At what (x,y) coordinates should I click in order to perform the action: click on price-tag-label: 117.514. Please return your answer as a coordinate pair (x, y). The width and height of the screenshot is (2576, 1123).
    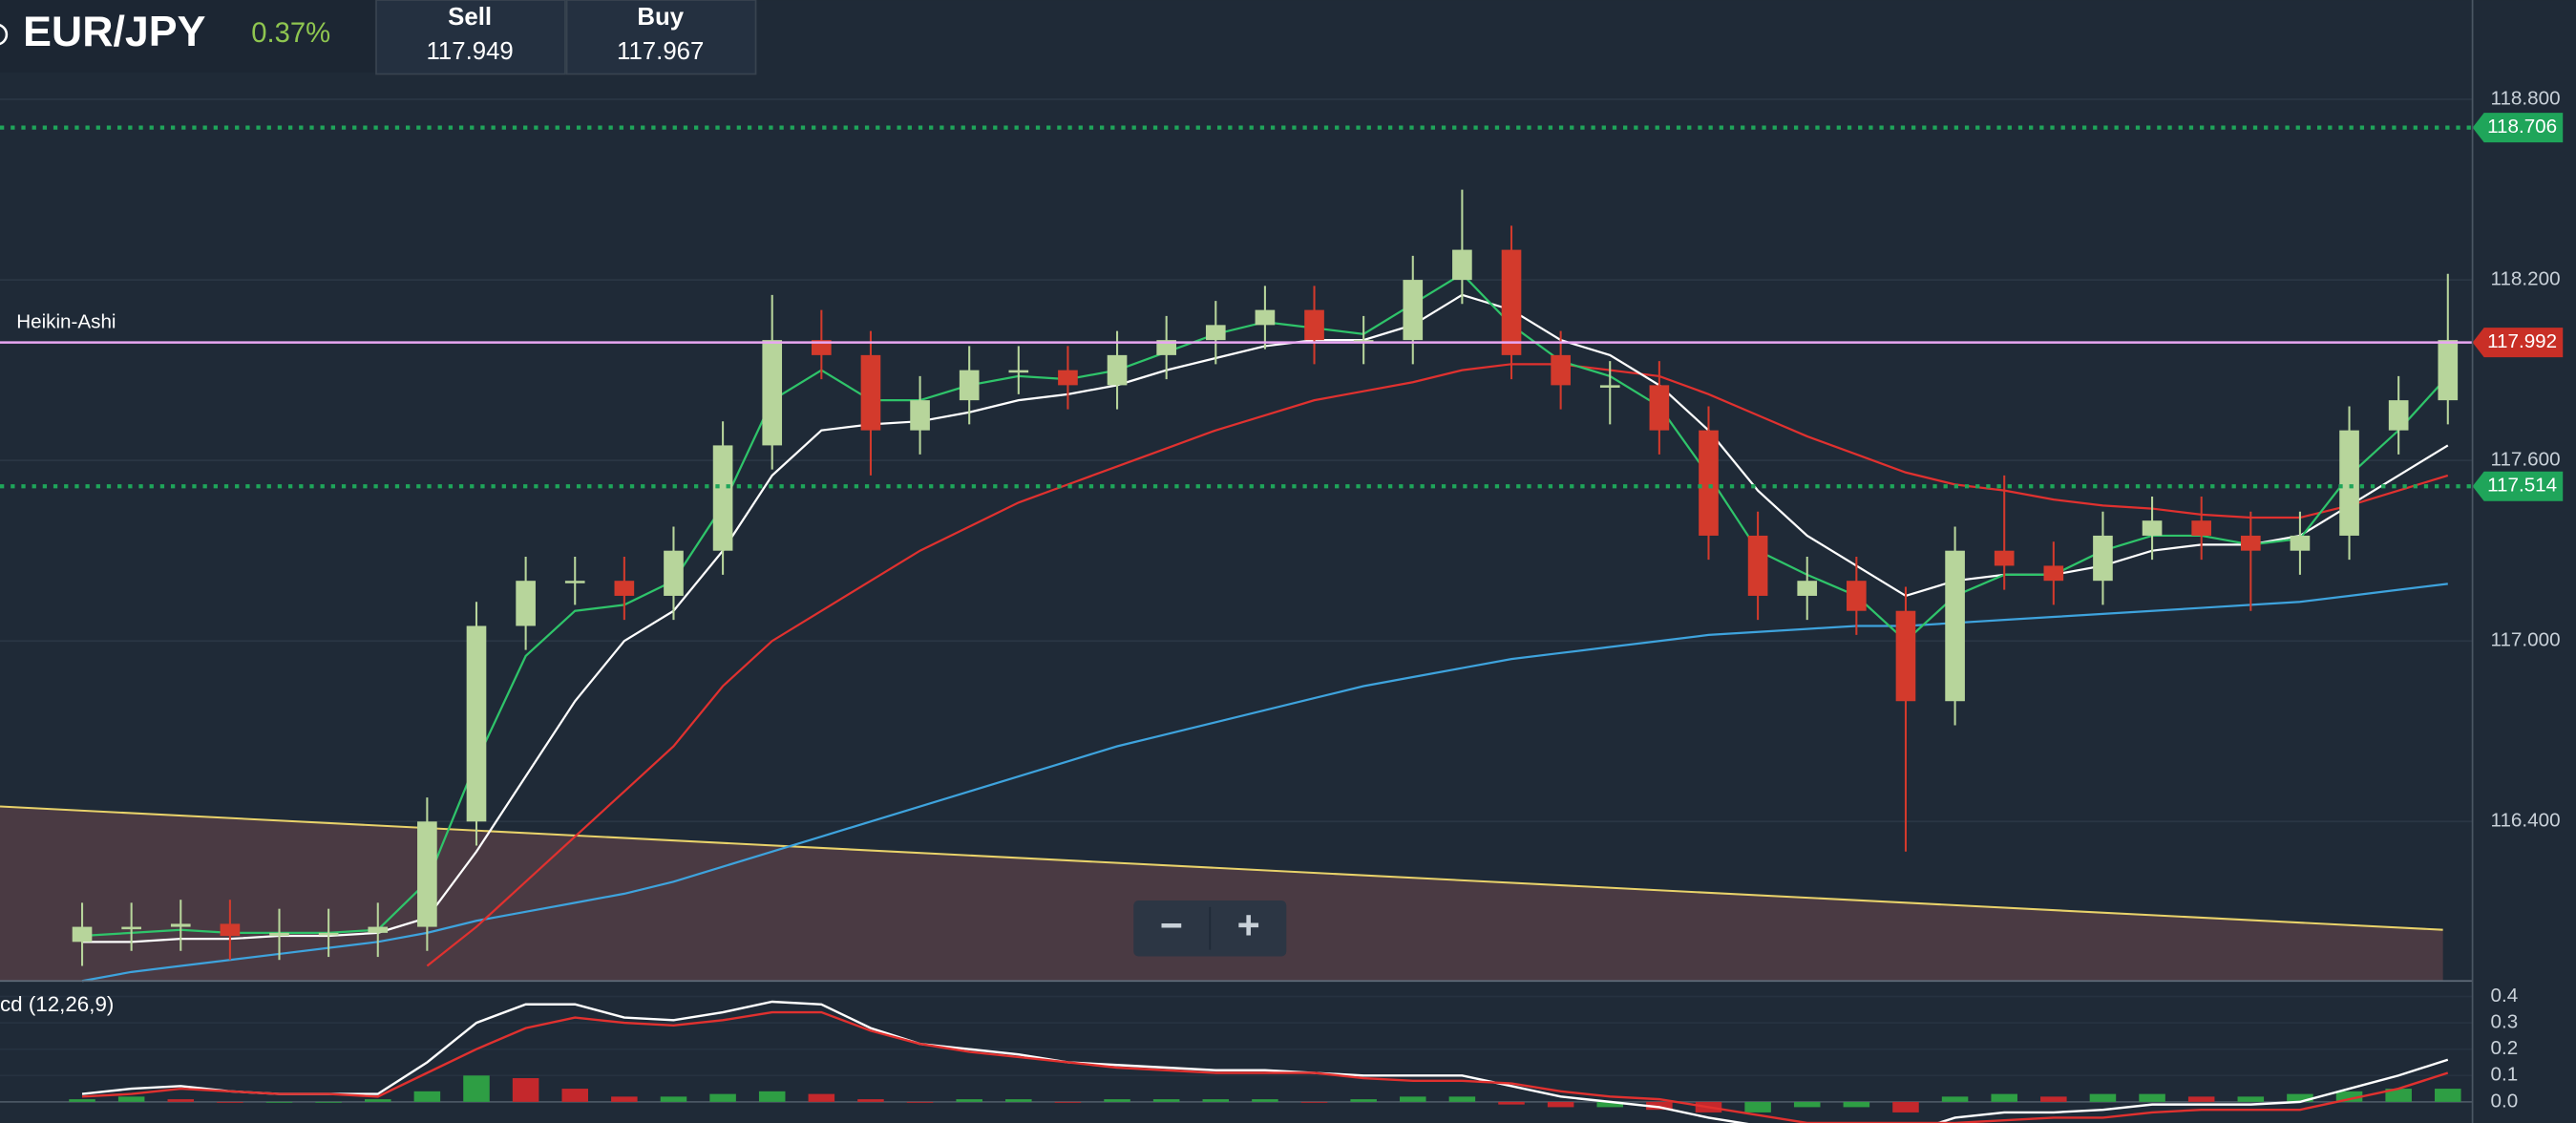
    Looking at the image, I should click on (2522, 486).